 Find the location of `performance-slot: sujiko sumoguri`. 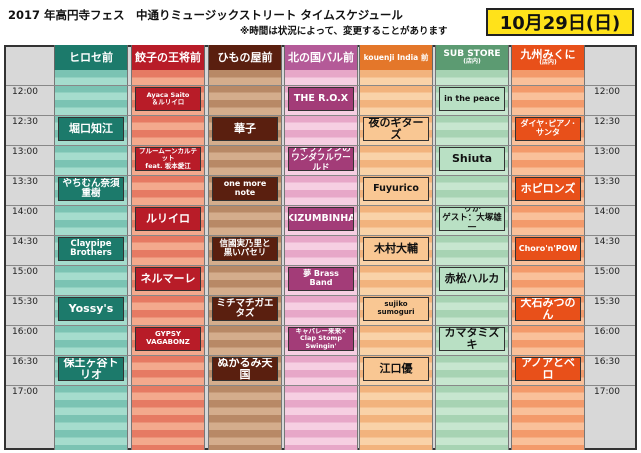

performance-slot: sujiko sumoguri is located at coordinates (396, 309).